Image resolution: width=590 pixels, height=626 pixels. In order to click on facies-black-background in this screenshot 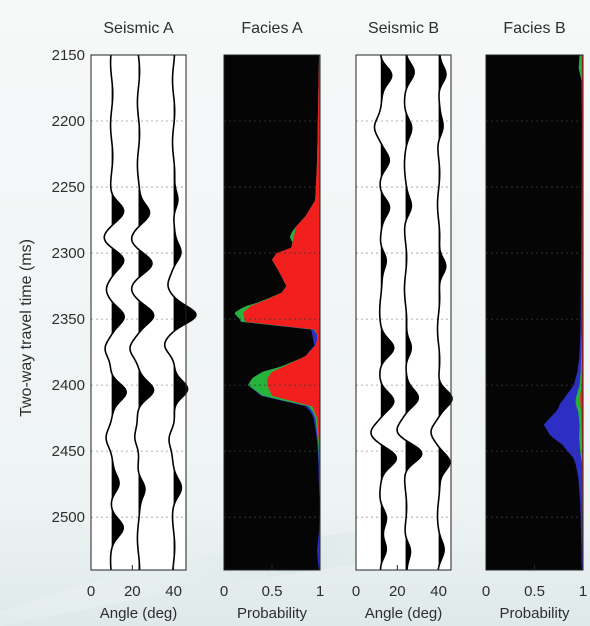, I will do `click(534, 312)`.